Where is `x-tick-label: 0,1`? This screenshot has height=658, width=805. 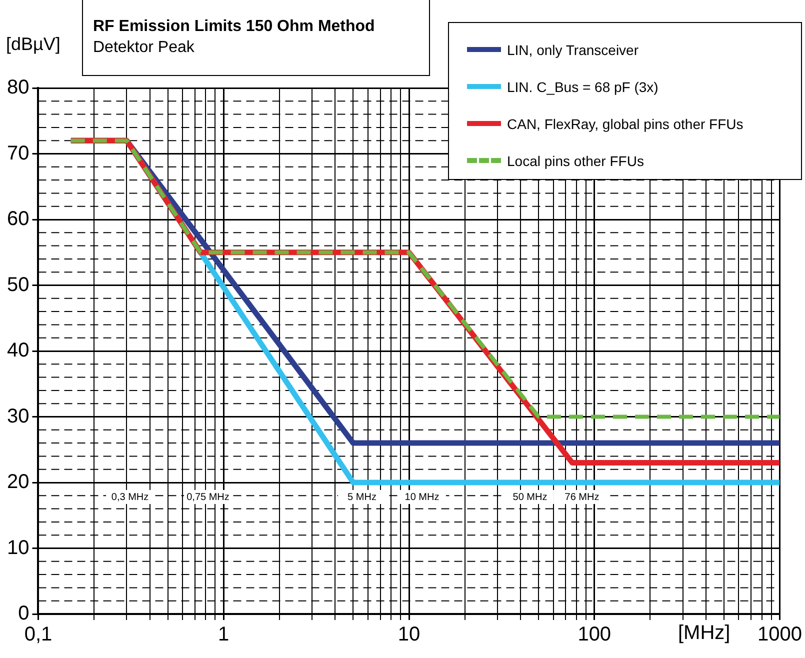 x-tick-label: 0,1 is located at coordinates (38, 635).